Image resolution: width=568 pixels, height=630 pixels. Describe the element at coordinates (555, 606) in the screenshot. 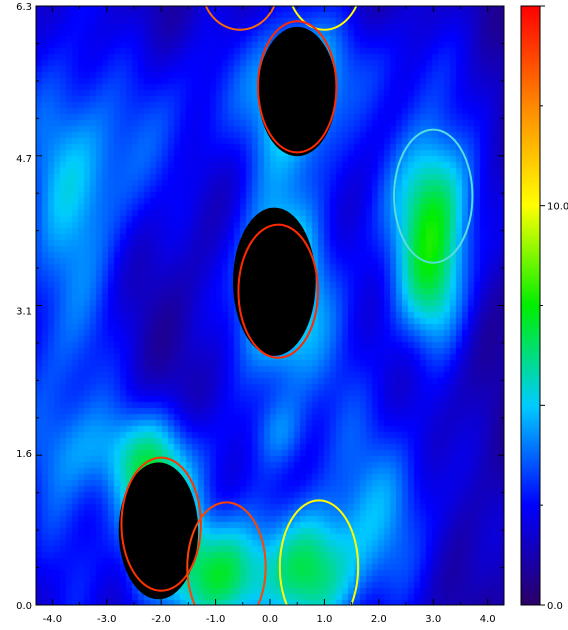

I see `colorbar-tick-label: 0.0` at that location.